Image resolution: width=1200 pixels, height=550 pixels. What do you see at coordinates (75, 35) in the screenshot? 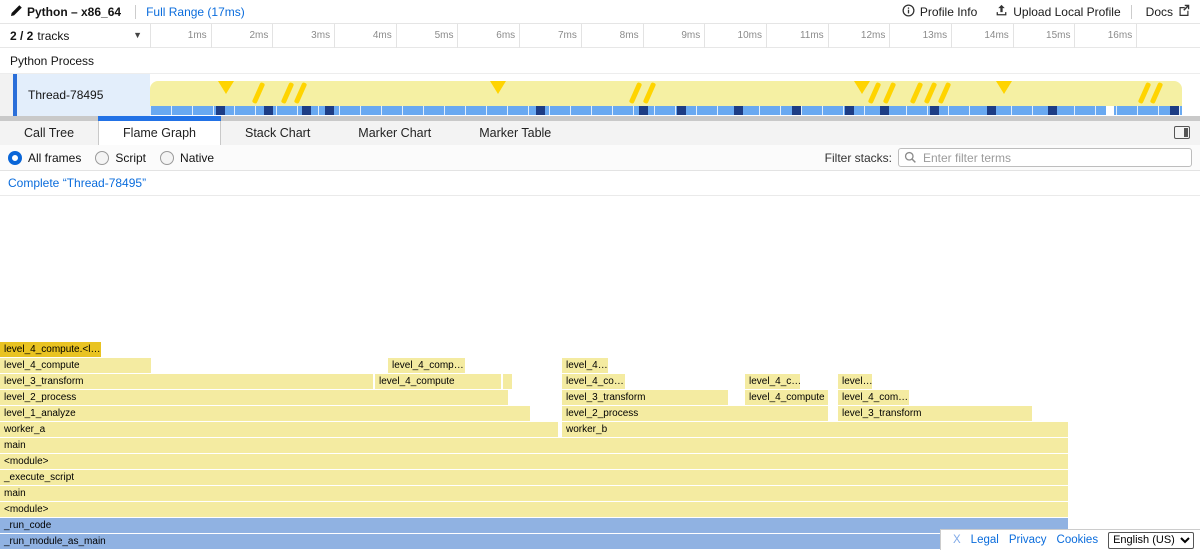
I see `tracks-dropdown: 2 / 2 tracks ▼` at bounding box center [75, 35].